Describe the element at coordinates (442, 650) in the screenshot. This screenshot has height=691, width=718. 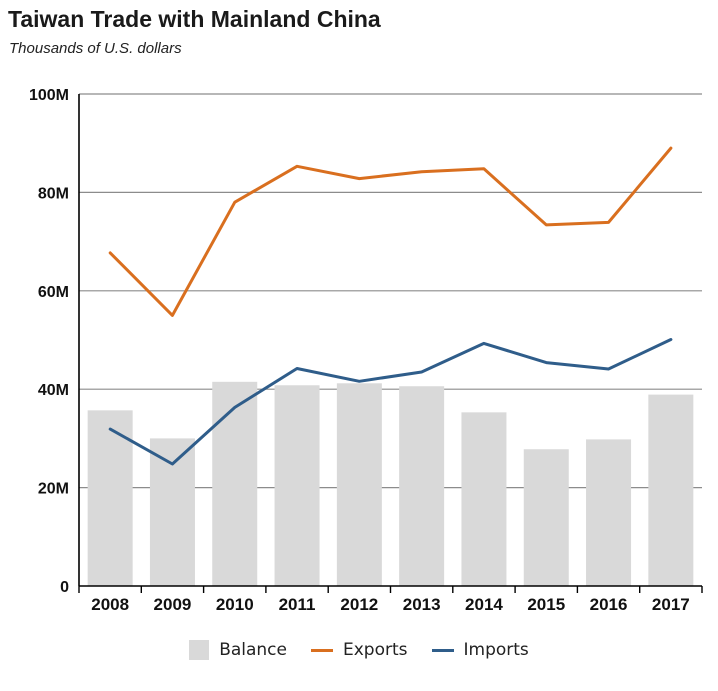
I see `legend-swatch-imports` at that location.